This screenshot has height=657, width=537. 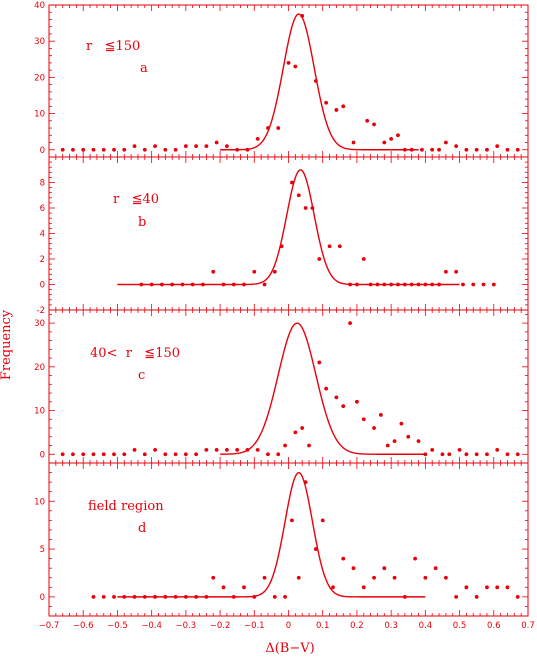 I want to click on x-tick-label: −0.6, so click(x=83, y=626).